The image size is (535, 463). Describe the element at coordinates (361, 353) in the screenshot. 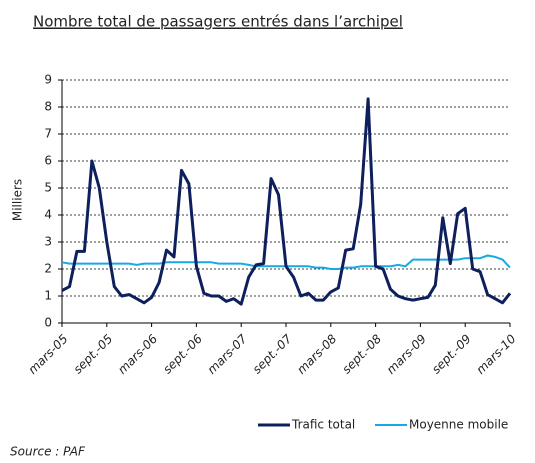

I see `x-tick-label: sept.-08` at that location.